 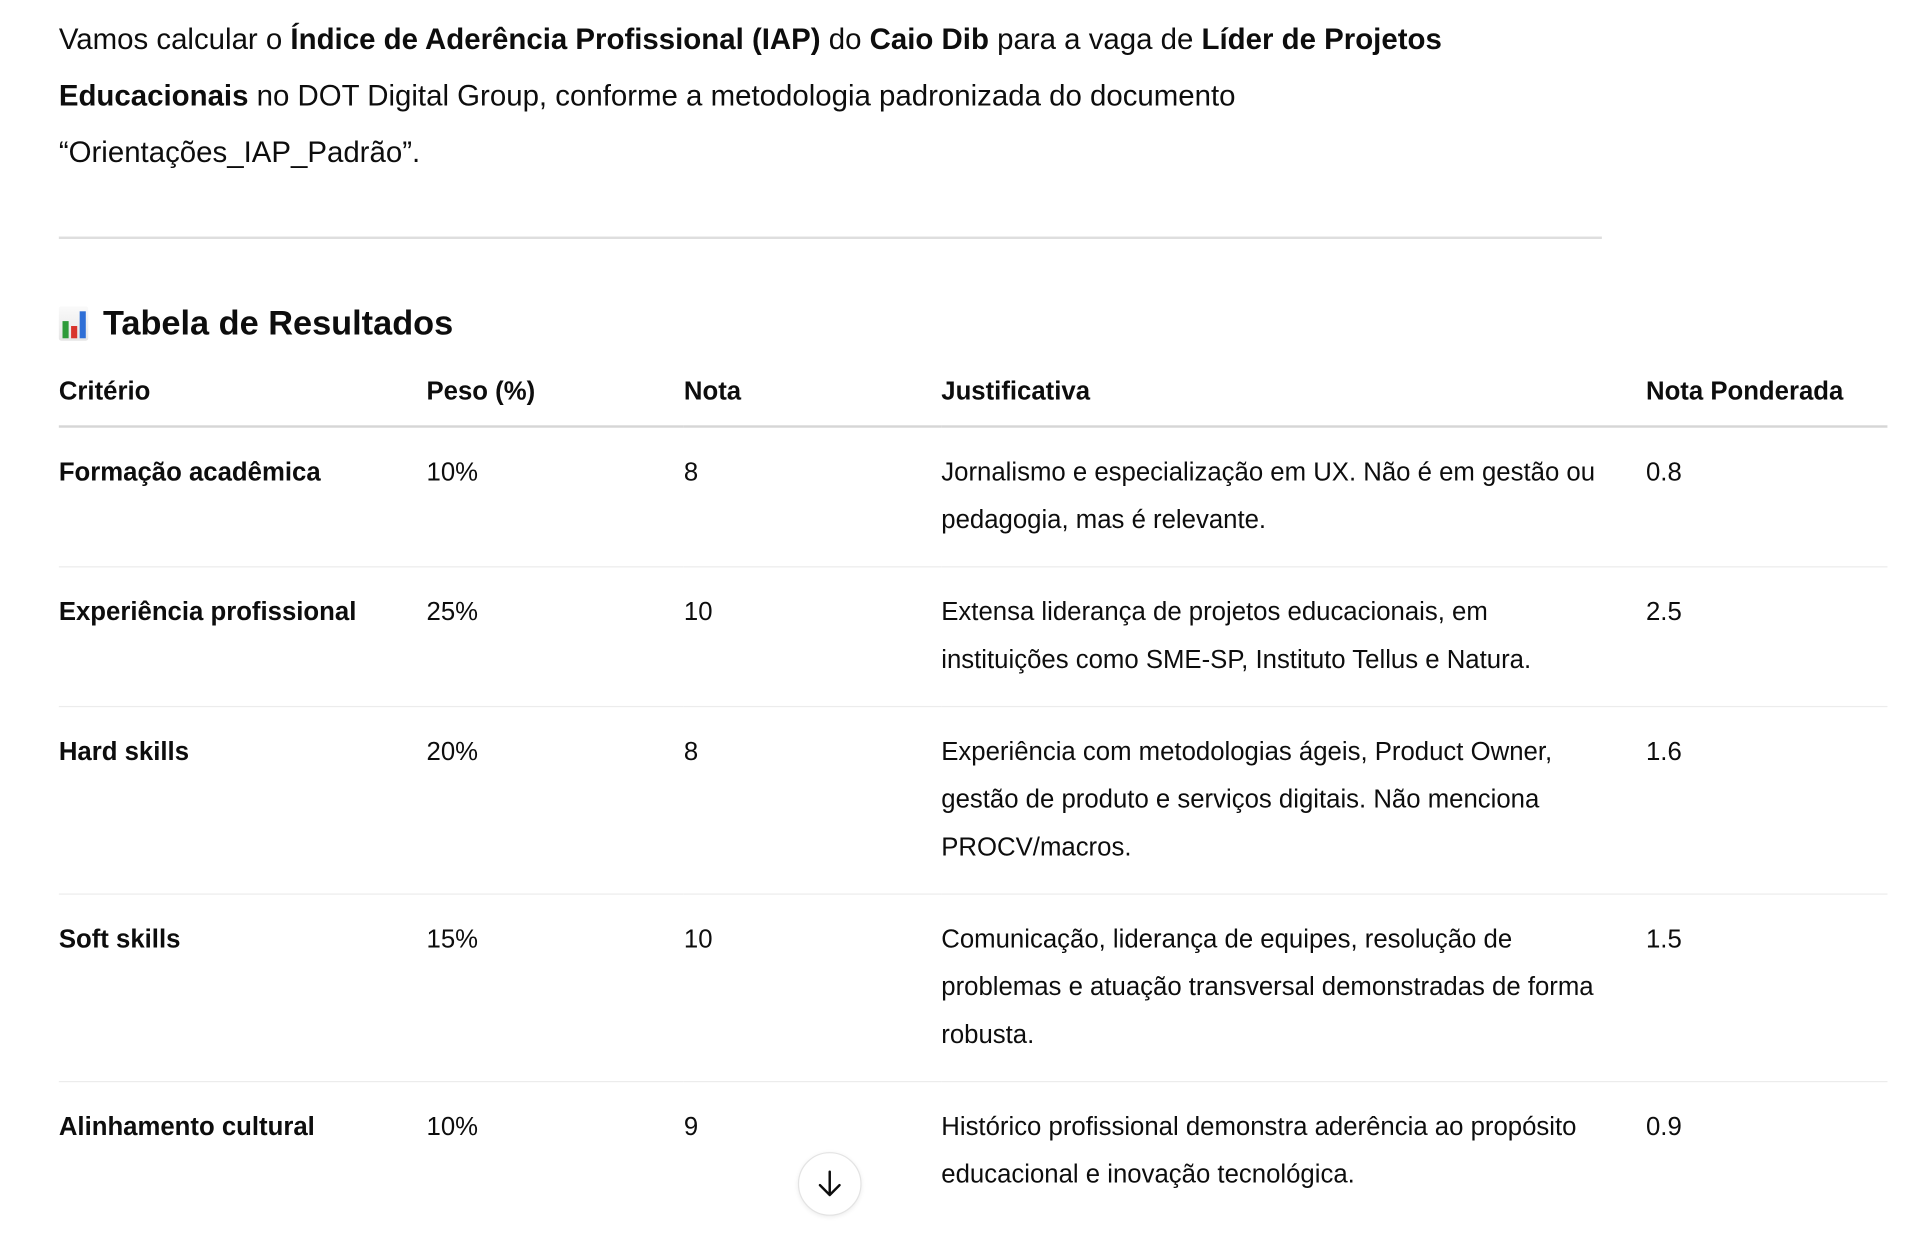 What do you see at coordinates (691, 1127) in the screenshot?
I see `cell-nota: 9` at bounding box center [691, 1127].